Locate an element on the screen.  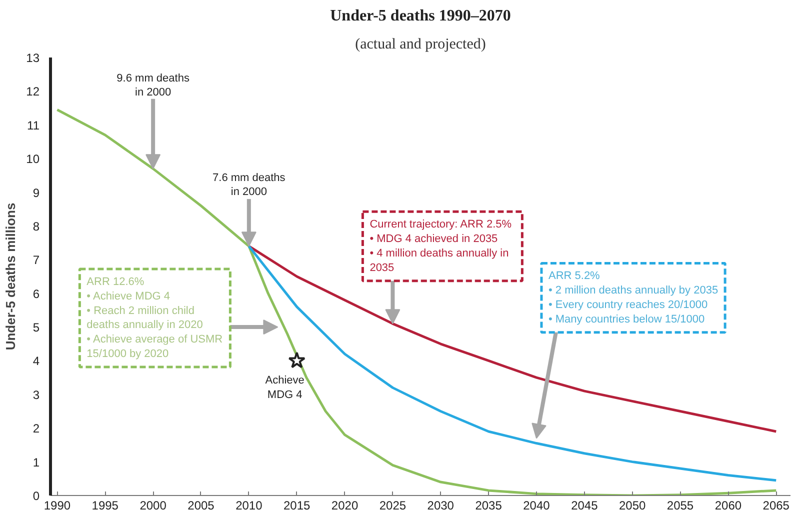
x-tick-label: 2015 is located at coordinates (297, 505).